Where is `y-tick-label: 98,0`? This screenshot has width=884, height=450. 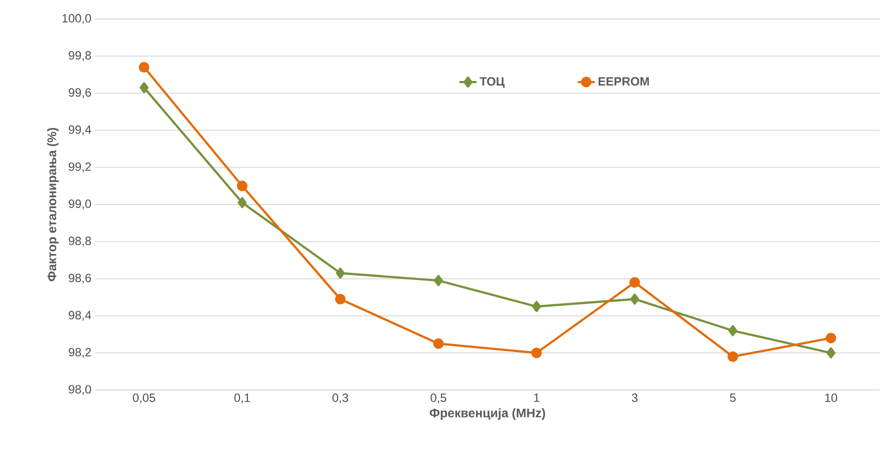 y-tick-label: 98,0 is located at coordinates (80, 390).